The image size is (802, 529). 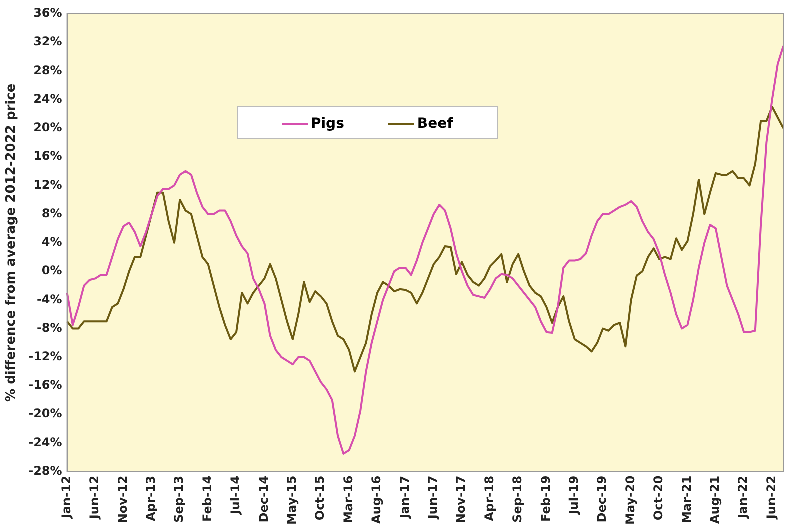 What do you see at coordinates (12, 243) in the screenshot?
I see `y-axis-title: % difference from average 2012-2022 price` at bounding box center [12, 243].